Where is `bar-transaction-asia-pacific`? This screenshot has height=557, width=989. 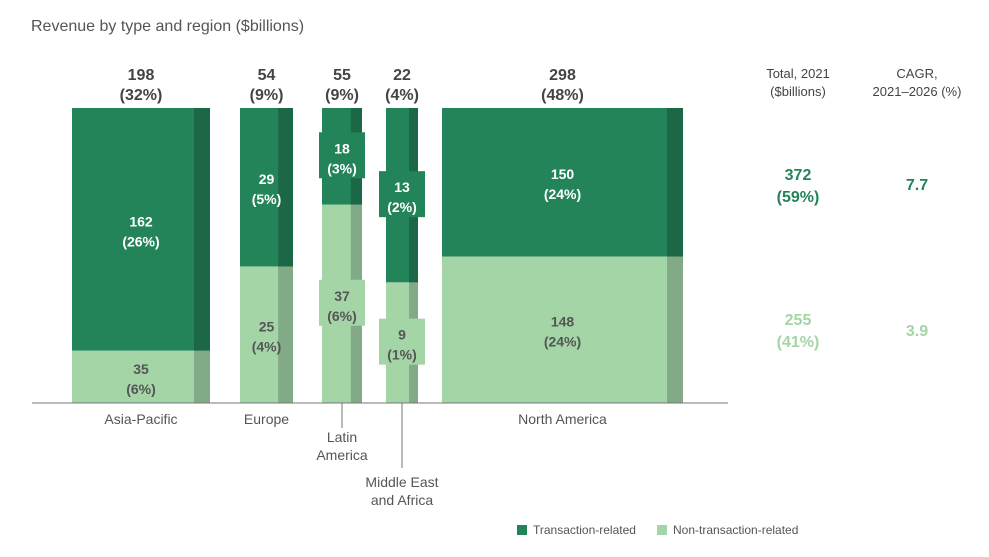 bar-transaction-asia-pacific is located at coordinates (141, 229).